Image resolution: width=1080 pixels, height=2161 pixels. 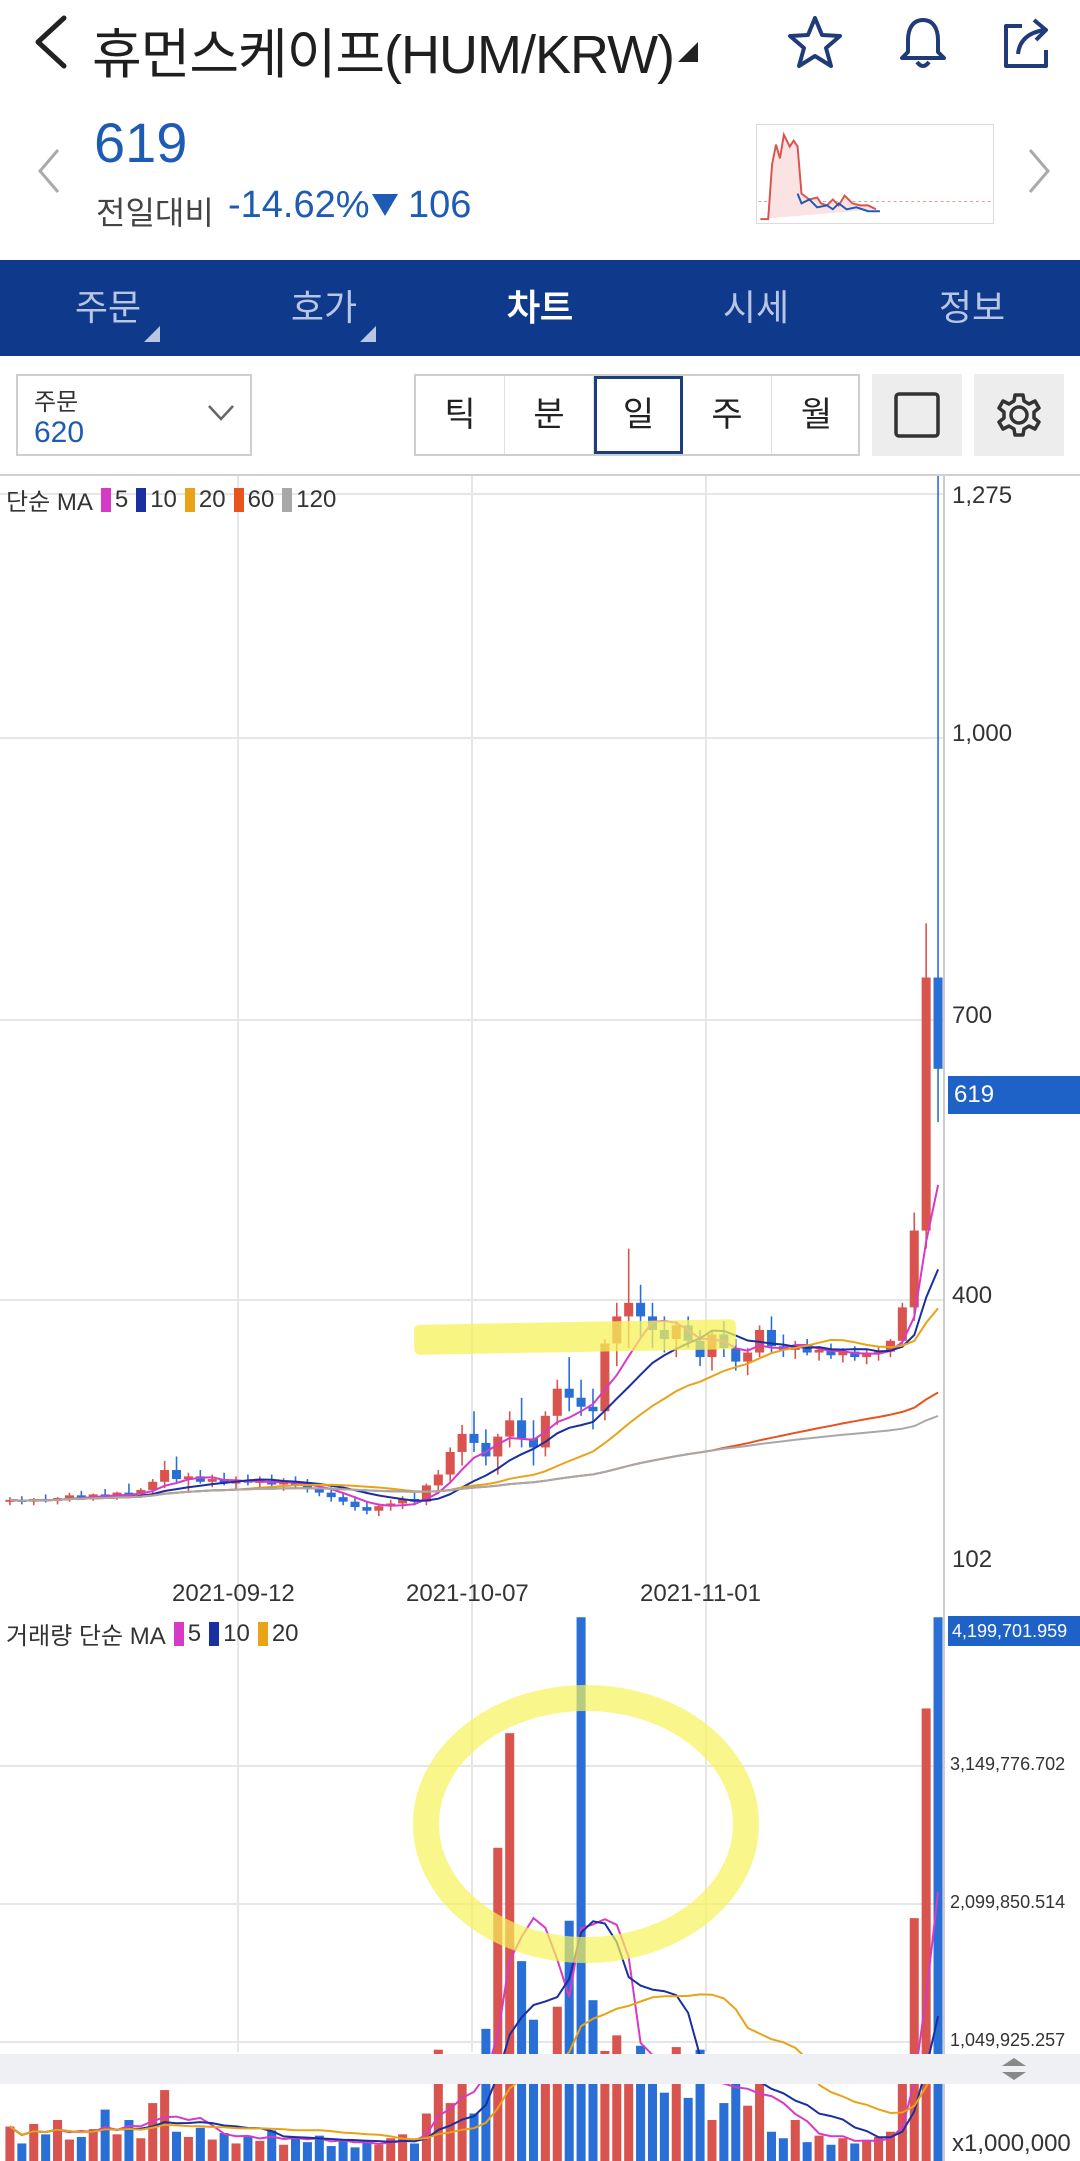 What do you see at coordinates (49, 171) in the screenshot?
I see `prev-market-icon` at bounding box center [49, 171].